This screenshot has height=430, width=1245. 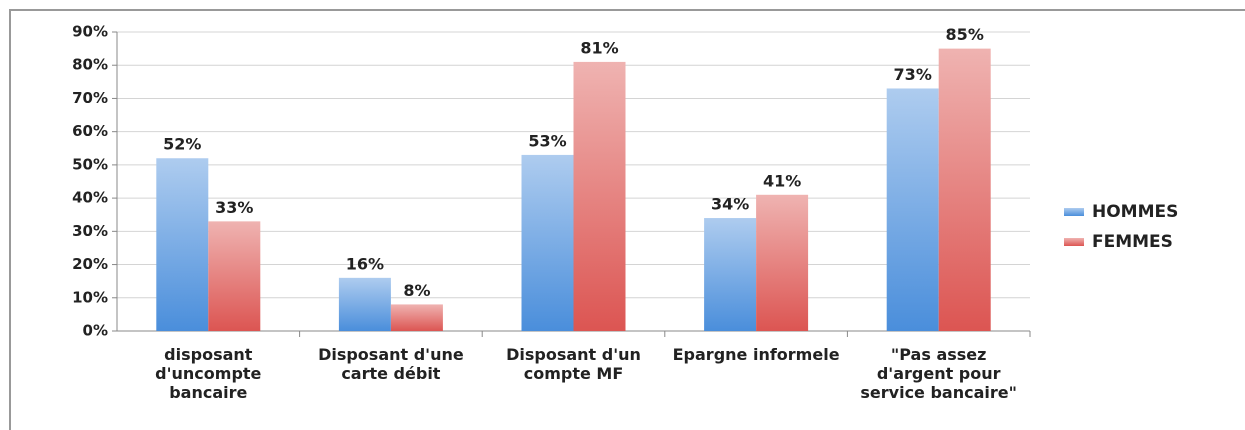 I want to click on x-tick-label: Disposant d'un compte MF, so click(x=573, y=364).